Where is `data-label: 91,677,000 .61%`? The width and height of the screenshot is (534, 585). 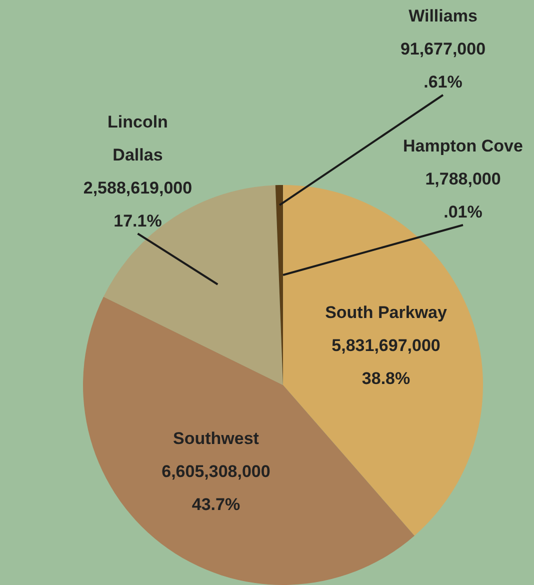
data-label: 91,677,000 .61% is located at coordinates (443, 66).